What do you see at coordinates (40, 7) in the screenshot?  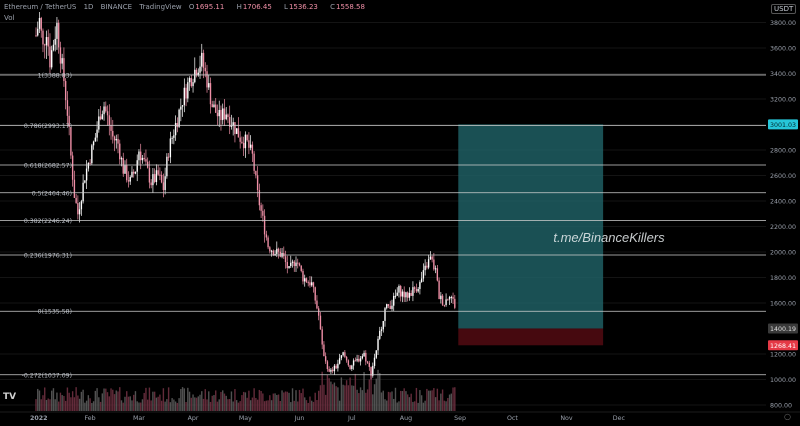 I see `symbol-name: Ethereum / TetherUS` at bounding box center [40, 7].